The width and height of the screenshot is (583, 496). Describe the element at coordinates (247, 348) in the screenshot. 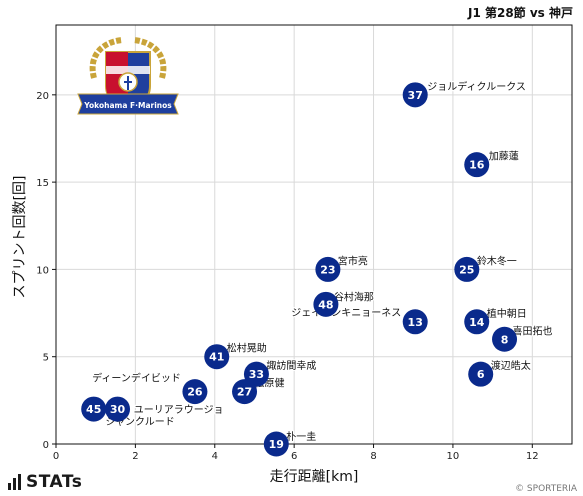

I see `player-name-label: 松村晃助` at that location.